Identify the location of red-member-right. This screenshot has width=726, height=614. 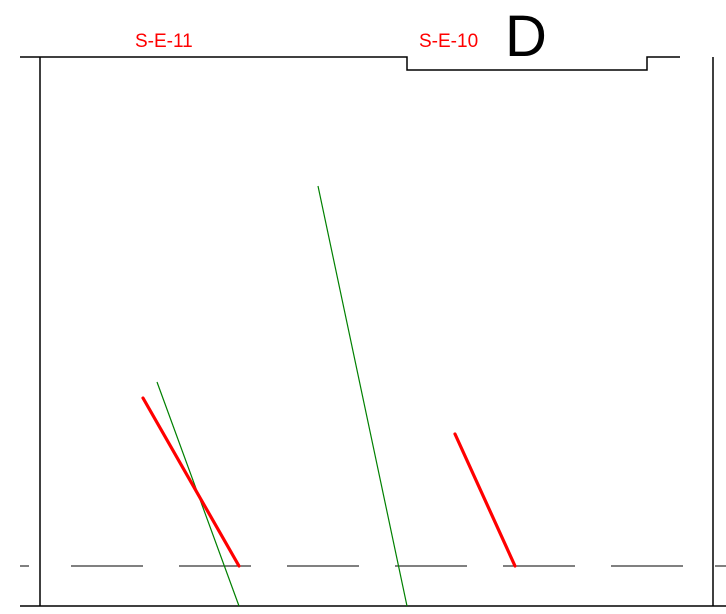
(485, 500).